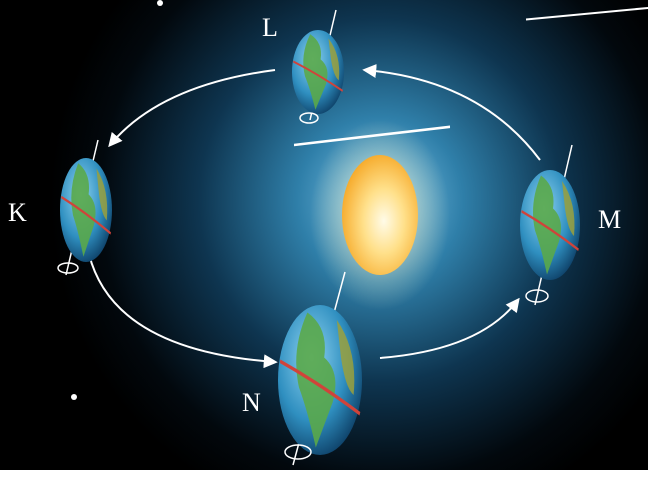 The width and height of the screenshot is (648, 478). What do you see at coordinates (251, 402) in the screenshot?
I see `node-label: N` at bounding box center [251, 402].